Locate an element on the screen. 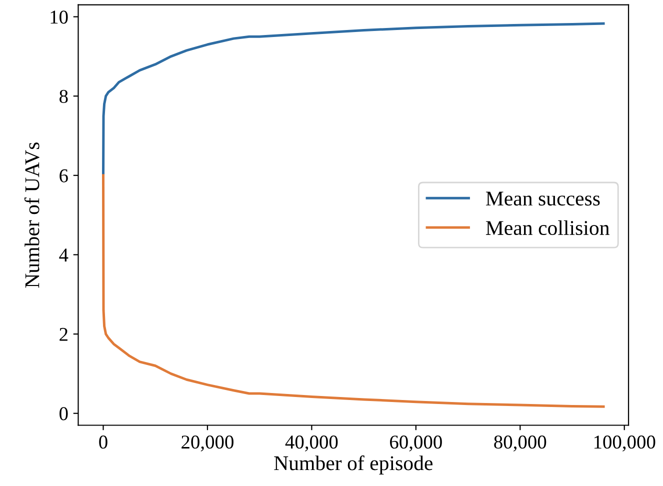 Image resolution: width=663 pixels, height=486 pixels. y-tick-label: 6 is located at coordinates (64, 175).